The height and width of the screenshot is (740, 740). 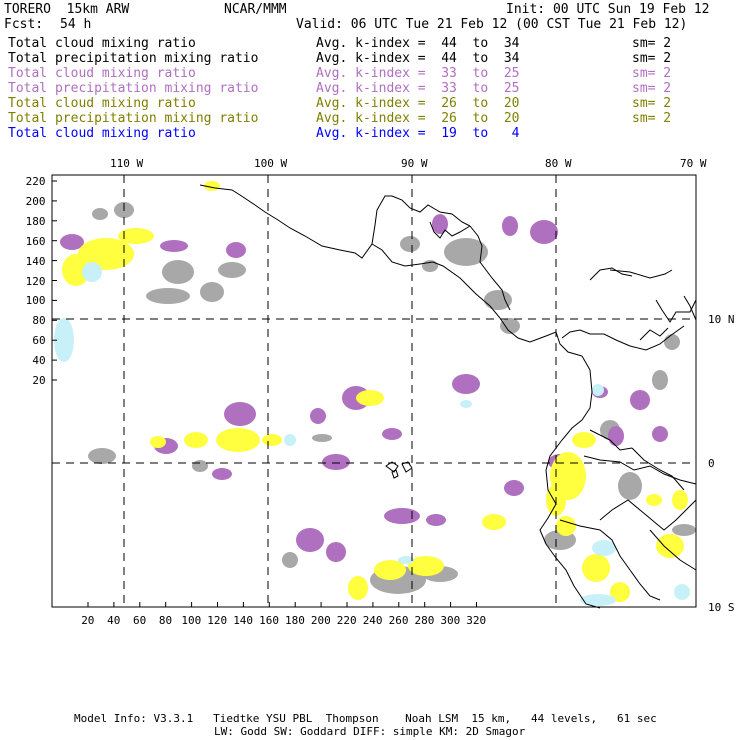 What do you see at coordinates (102, 103) in the screenshot?
I see `legend-field-4: Total cloud mixing ratio` at bounding box center [102, 103].